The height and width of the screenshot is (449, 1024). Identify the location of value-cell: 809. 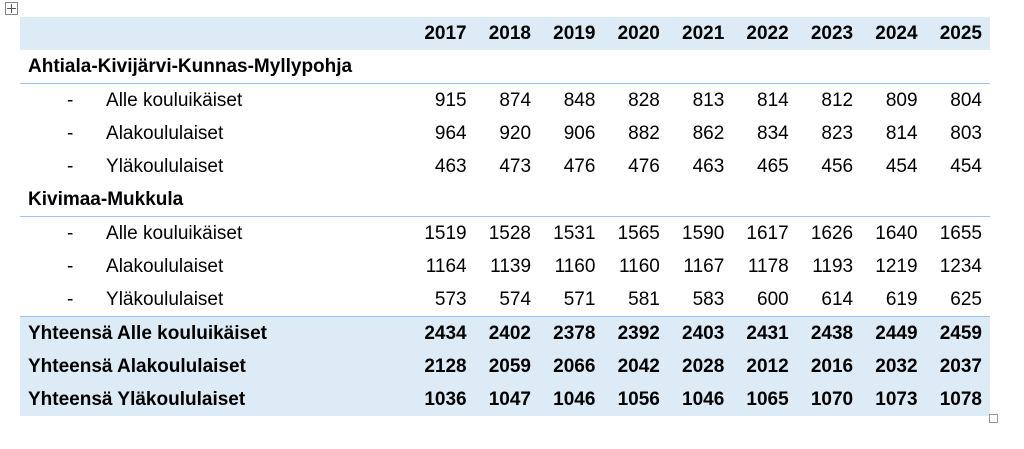
(901, 100).